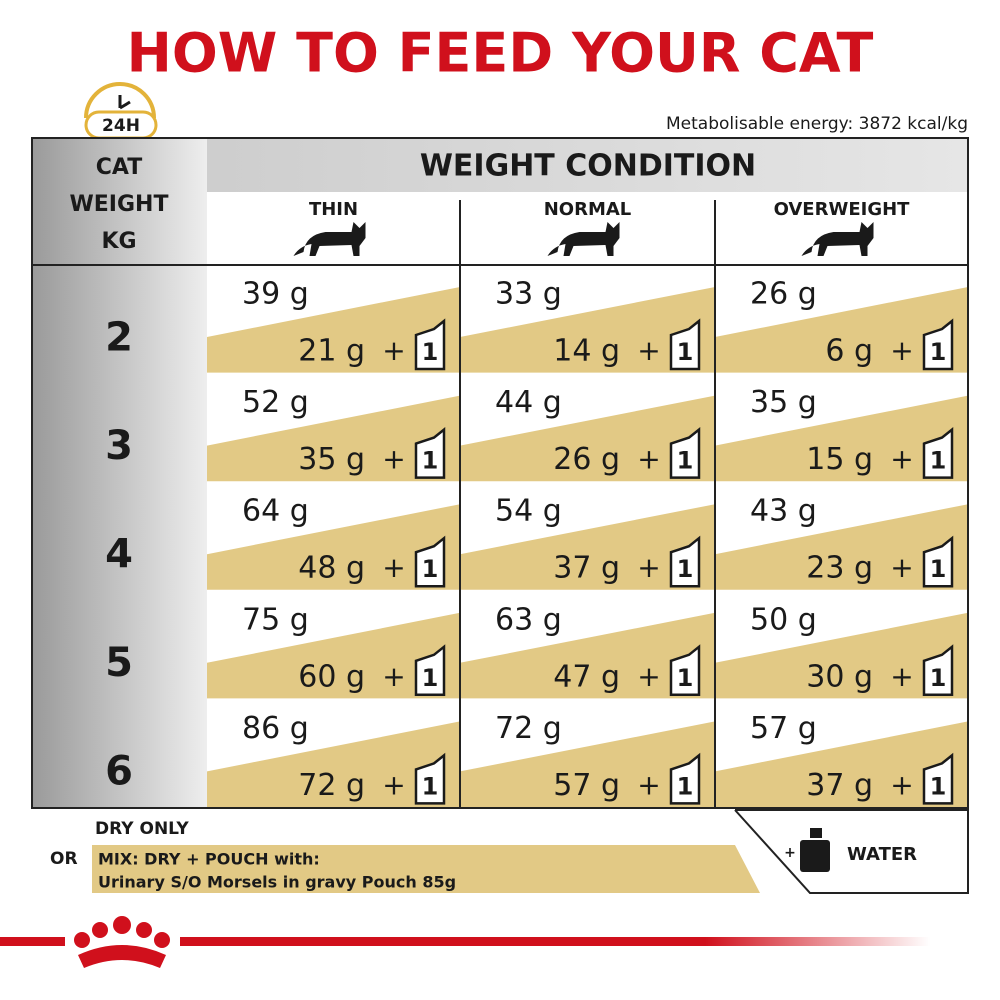  What do you see at coordinates (209, 859) in the screenshot?
I see `mix-label: MIX: DRY + POUCH with:` at bounding box center [209, 859].